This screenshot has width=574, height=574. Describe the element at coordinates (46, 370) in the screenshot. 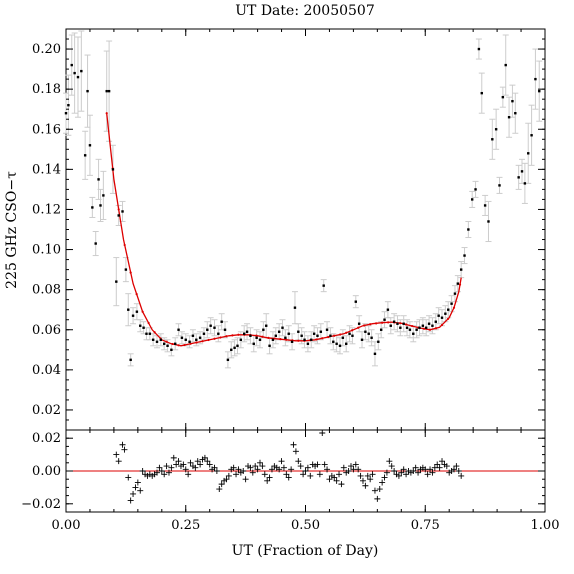

I see `y-tick-label: 0.04` at that location.